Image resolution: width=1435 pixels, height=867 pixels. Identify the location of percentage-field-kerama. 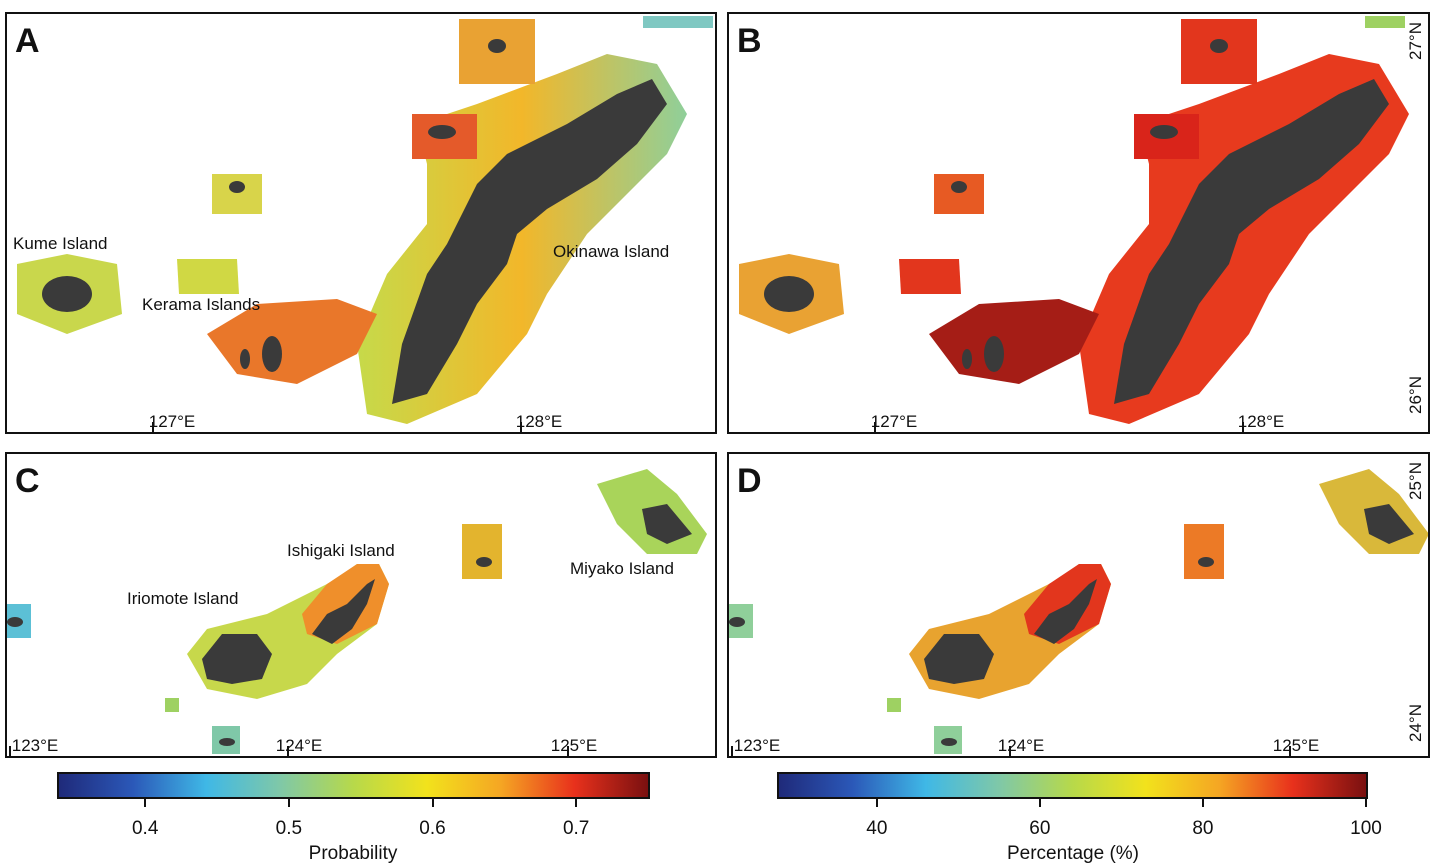
(1014, 341).